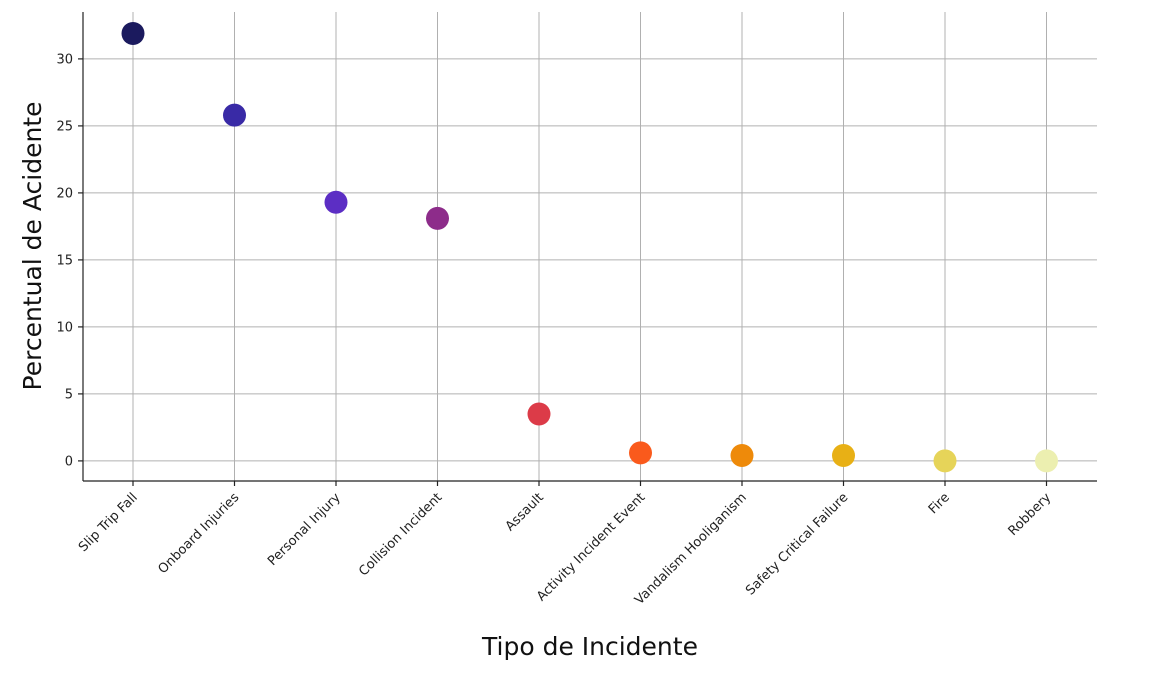  Describe the element at coordinates (304, 529) in the screenshot. I see `x-tick-label: Personal Injury` at that location.